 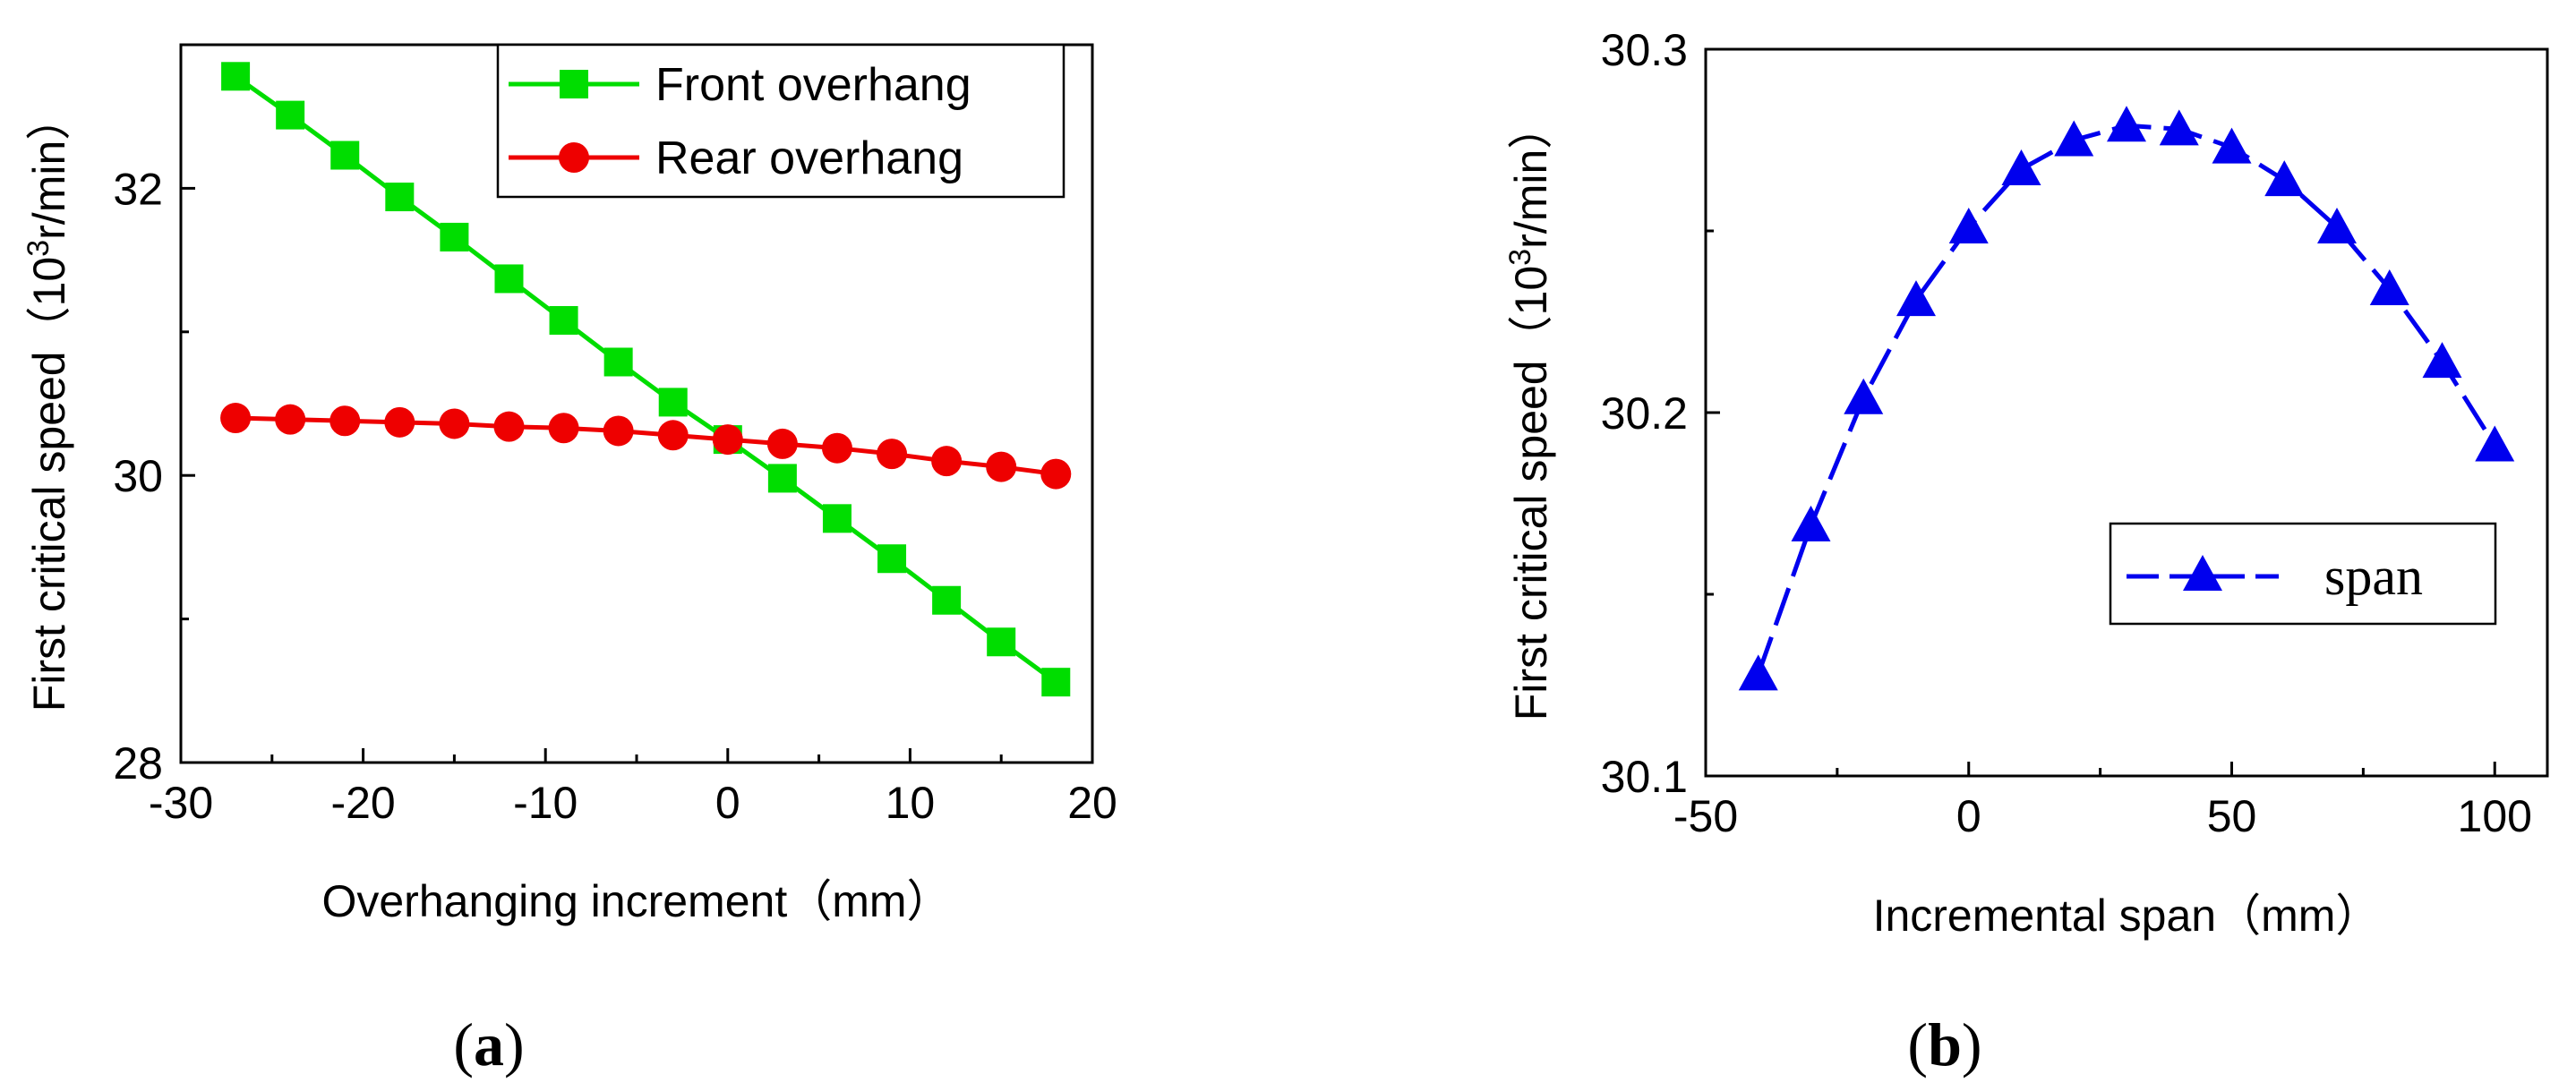 I want to click on panel-a-legend-box, so click(x=781, y=121).